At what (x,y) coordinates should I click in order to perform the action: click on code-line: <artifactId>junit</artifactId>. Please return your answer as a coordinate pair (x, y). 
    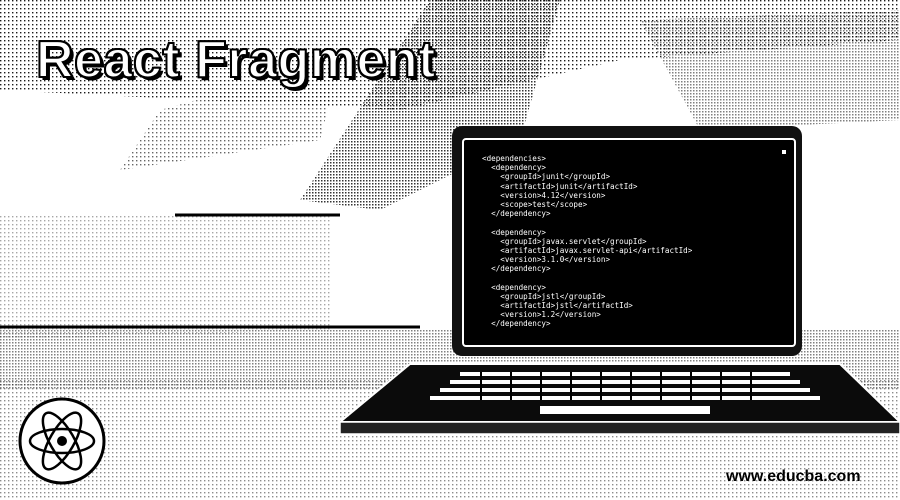
    Looking at the image, I should click on (560, 186).